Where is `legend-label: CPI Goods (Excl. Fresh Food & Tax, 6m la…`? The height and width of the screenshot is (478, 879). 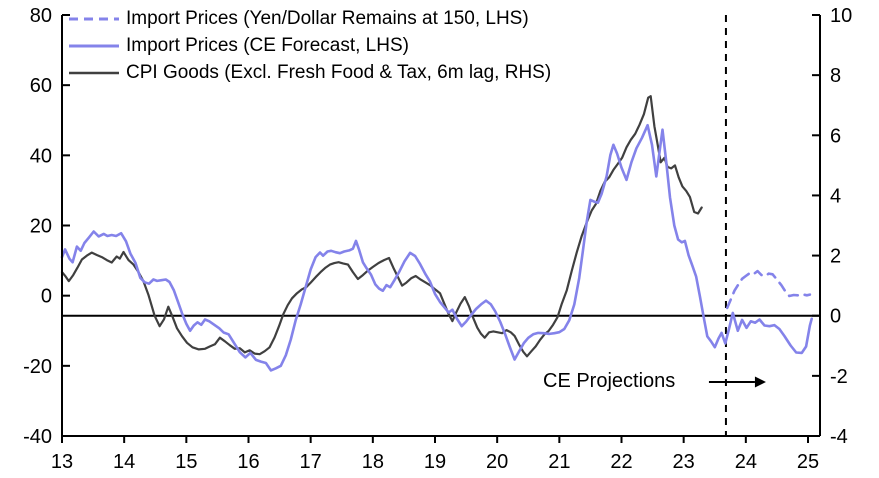
legend-label: CPI Goods (Excl. Fresh Food & Tax, 6m la… is located at coordinates (339, 72).